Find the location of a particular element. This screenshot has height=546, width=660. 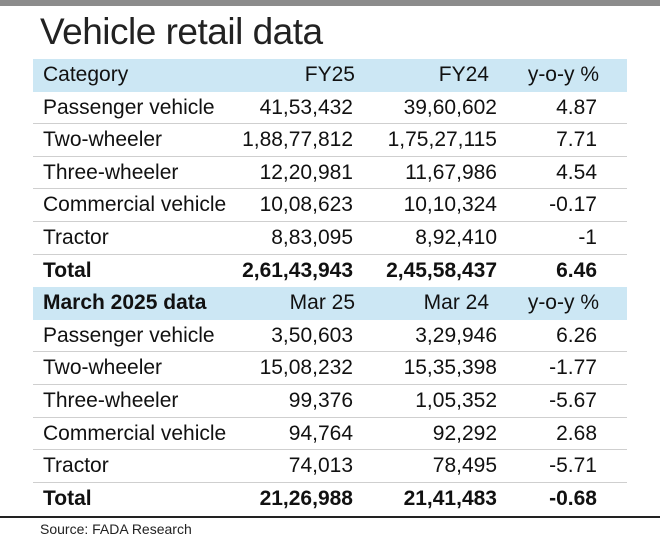

table-row: Passenger vehicle 3,50,603 3,29,946 6.26 is located at coordinates (330, 336).